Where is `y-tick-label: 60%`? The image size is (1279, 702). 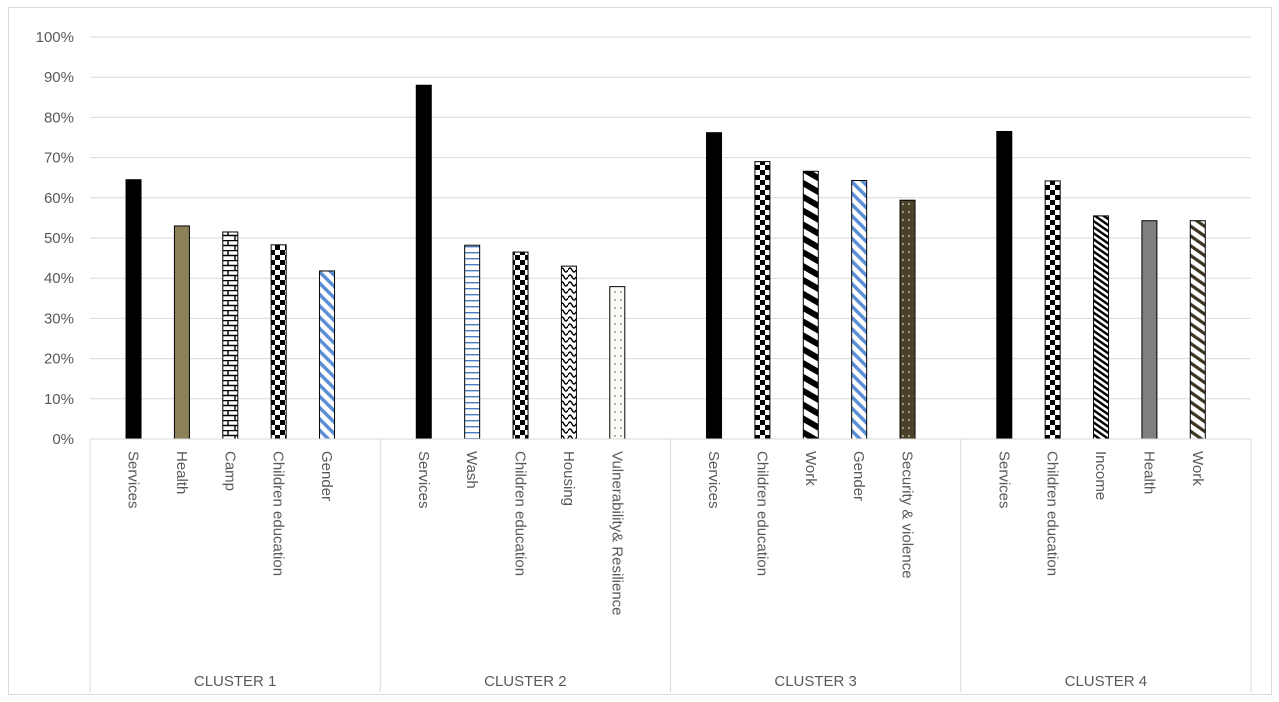
y-tick-label: 60% is located at coordinates (59, 198).